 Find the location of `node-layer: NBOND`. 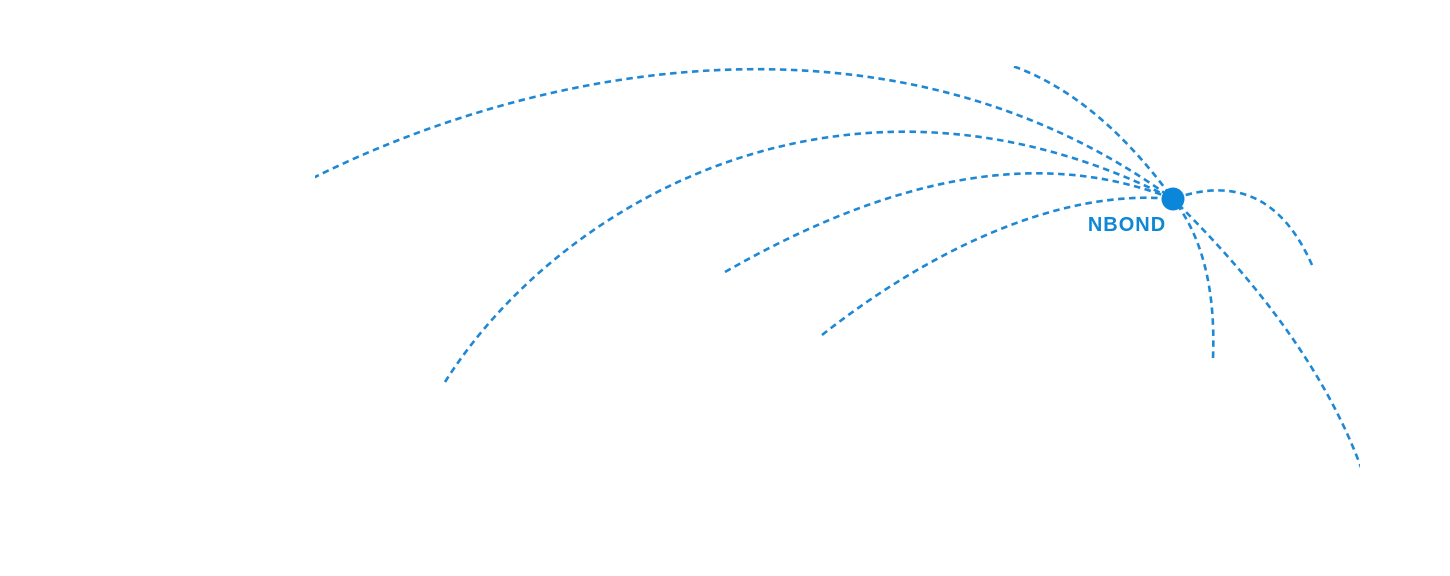

node-layer: NBOND is located at coordinates (1135, 213).